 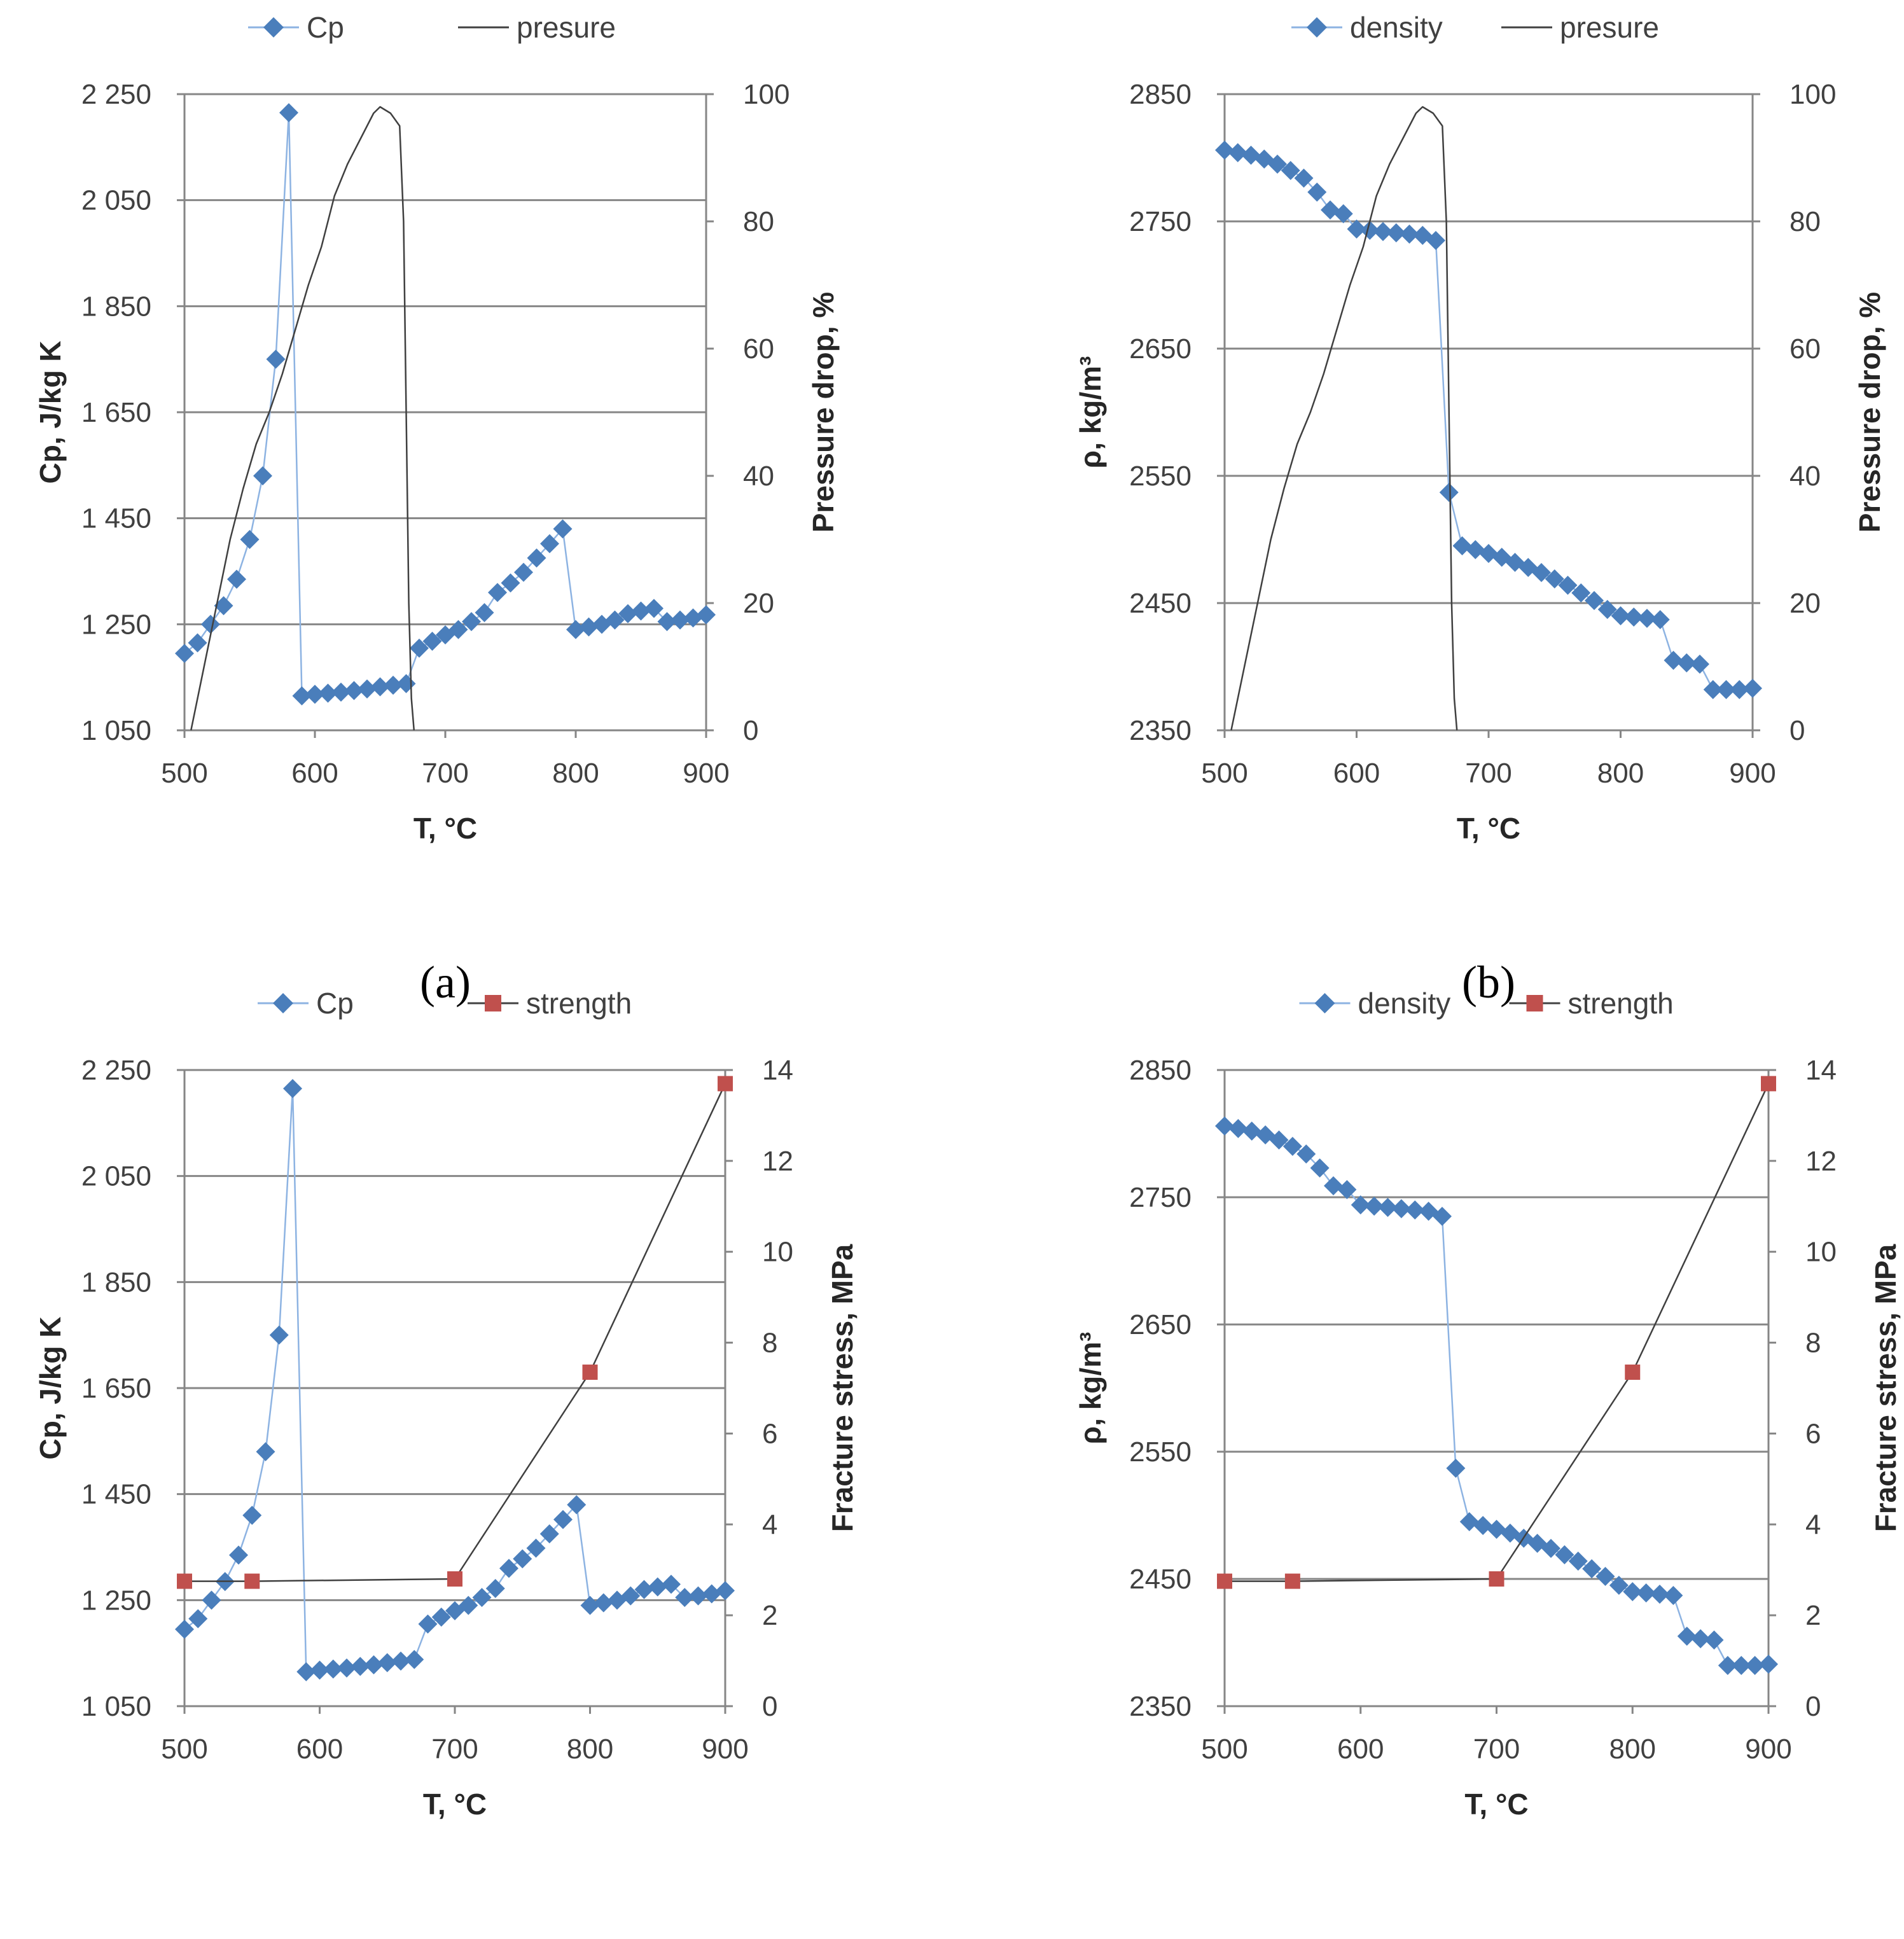 What do you see at coordinates (51, 1389) in the screenshot?
I see `y-axis-title: Cp, J/kg K` at bounding box center [51, 1389].